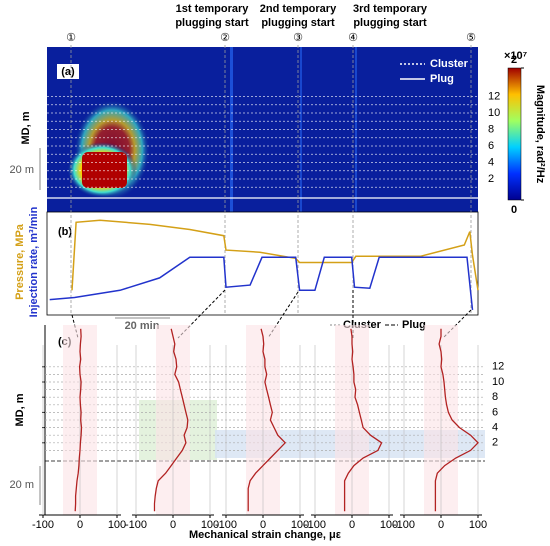 This screenshot has height=546, width=550. What do you see at coordinates (514, 60) in the screenshot?
I see `colorbar-tick-label: 2` at bounding box center [514, 60].